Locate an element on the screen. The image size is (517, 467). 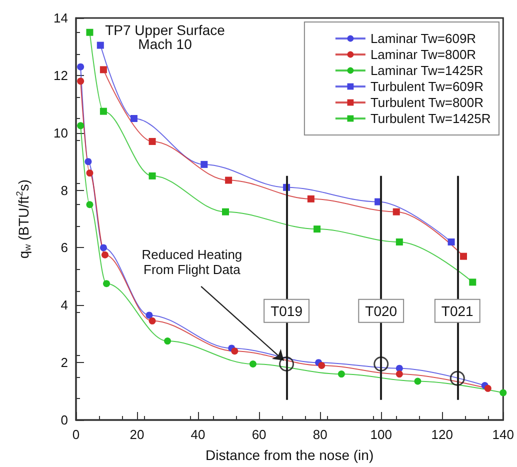
legend-label: Laminar Tw=800R is located at coordinates (423, 54).